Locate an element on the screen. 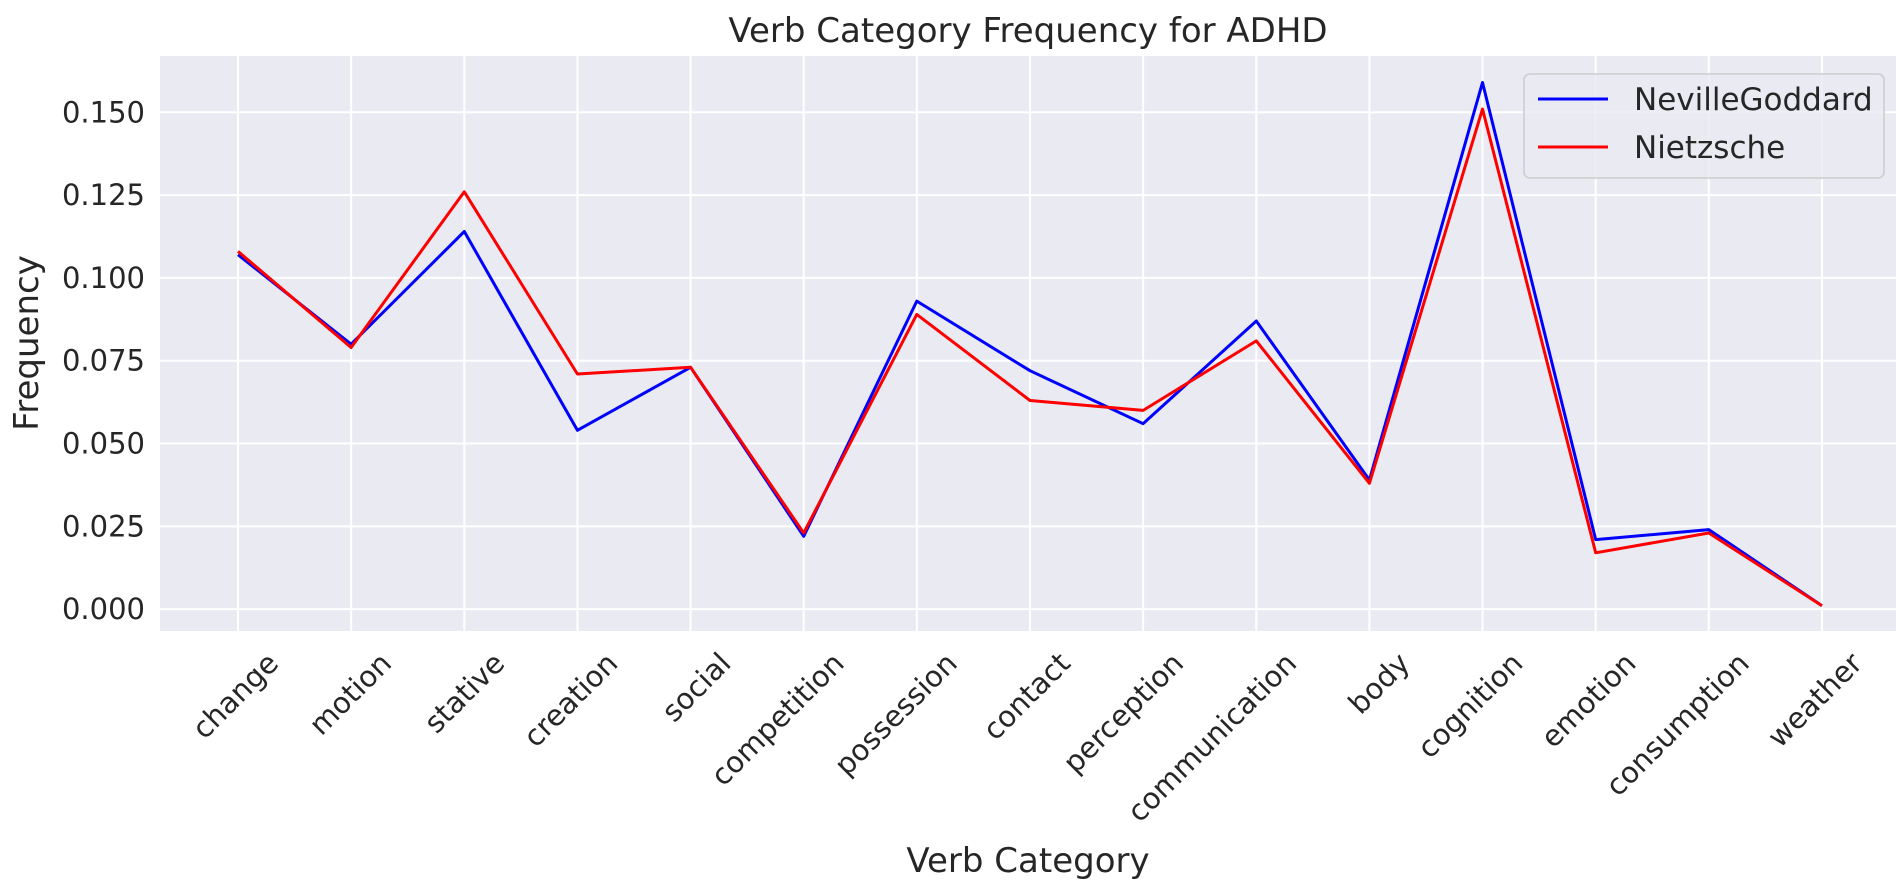 Image resolution: width=1896 pixels, height=892 pixels. x-tick-label: emotion is located at coordinates (1588, 700).